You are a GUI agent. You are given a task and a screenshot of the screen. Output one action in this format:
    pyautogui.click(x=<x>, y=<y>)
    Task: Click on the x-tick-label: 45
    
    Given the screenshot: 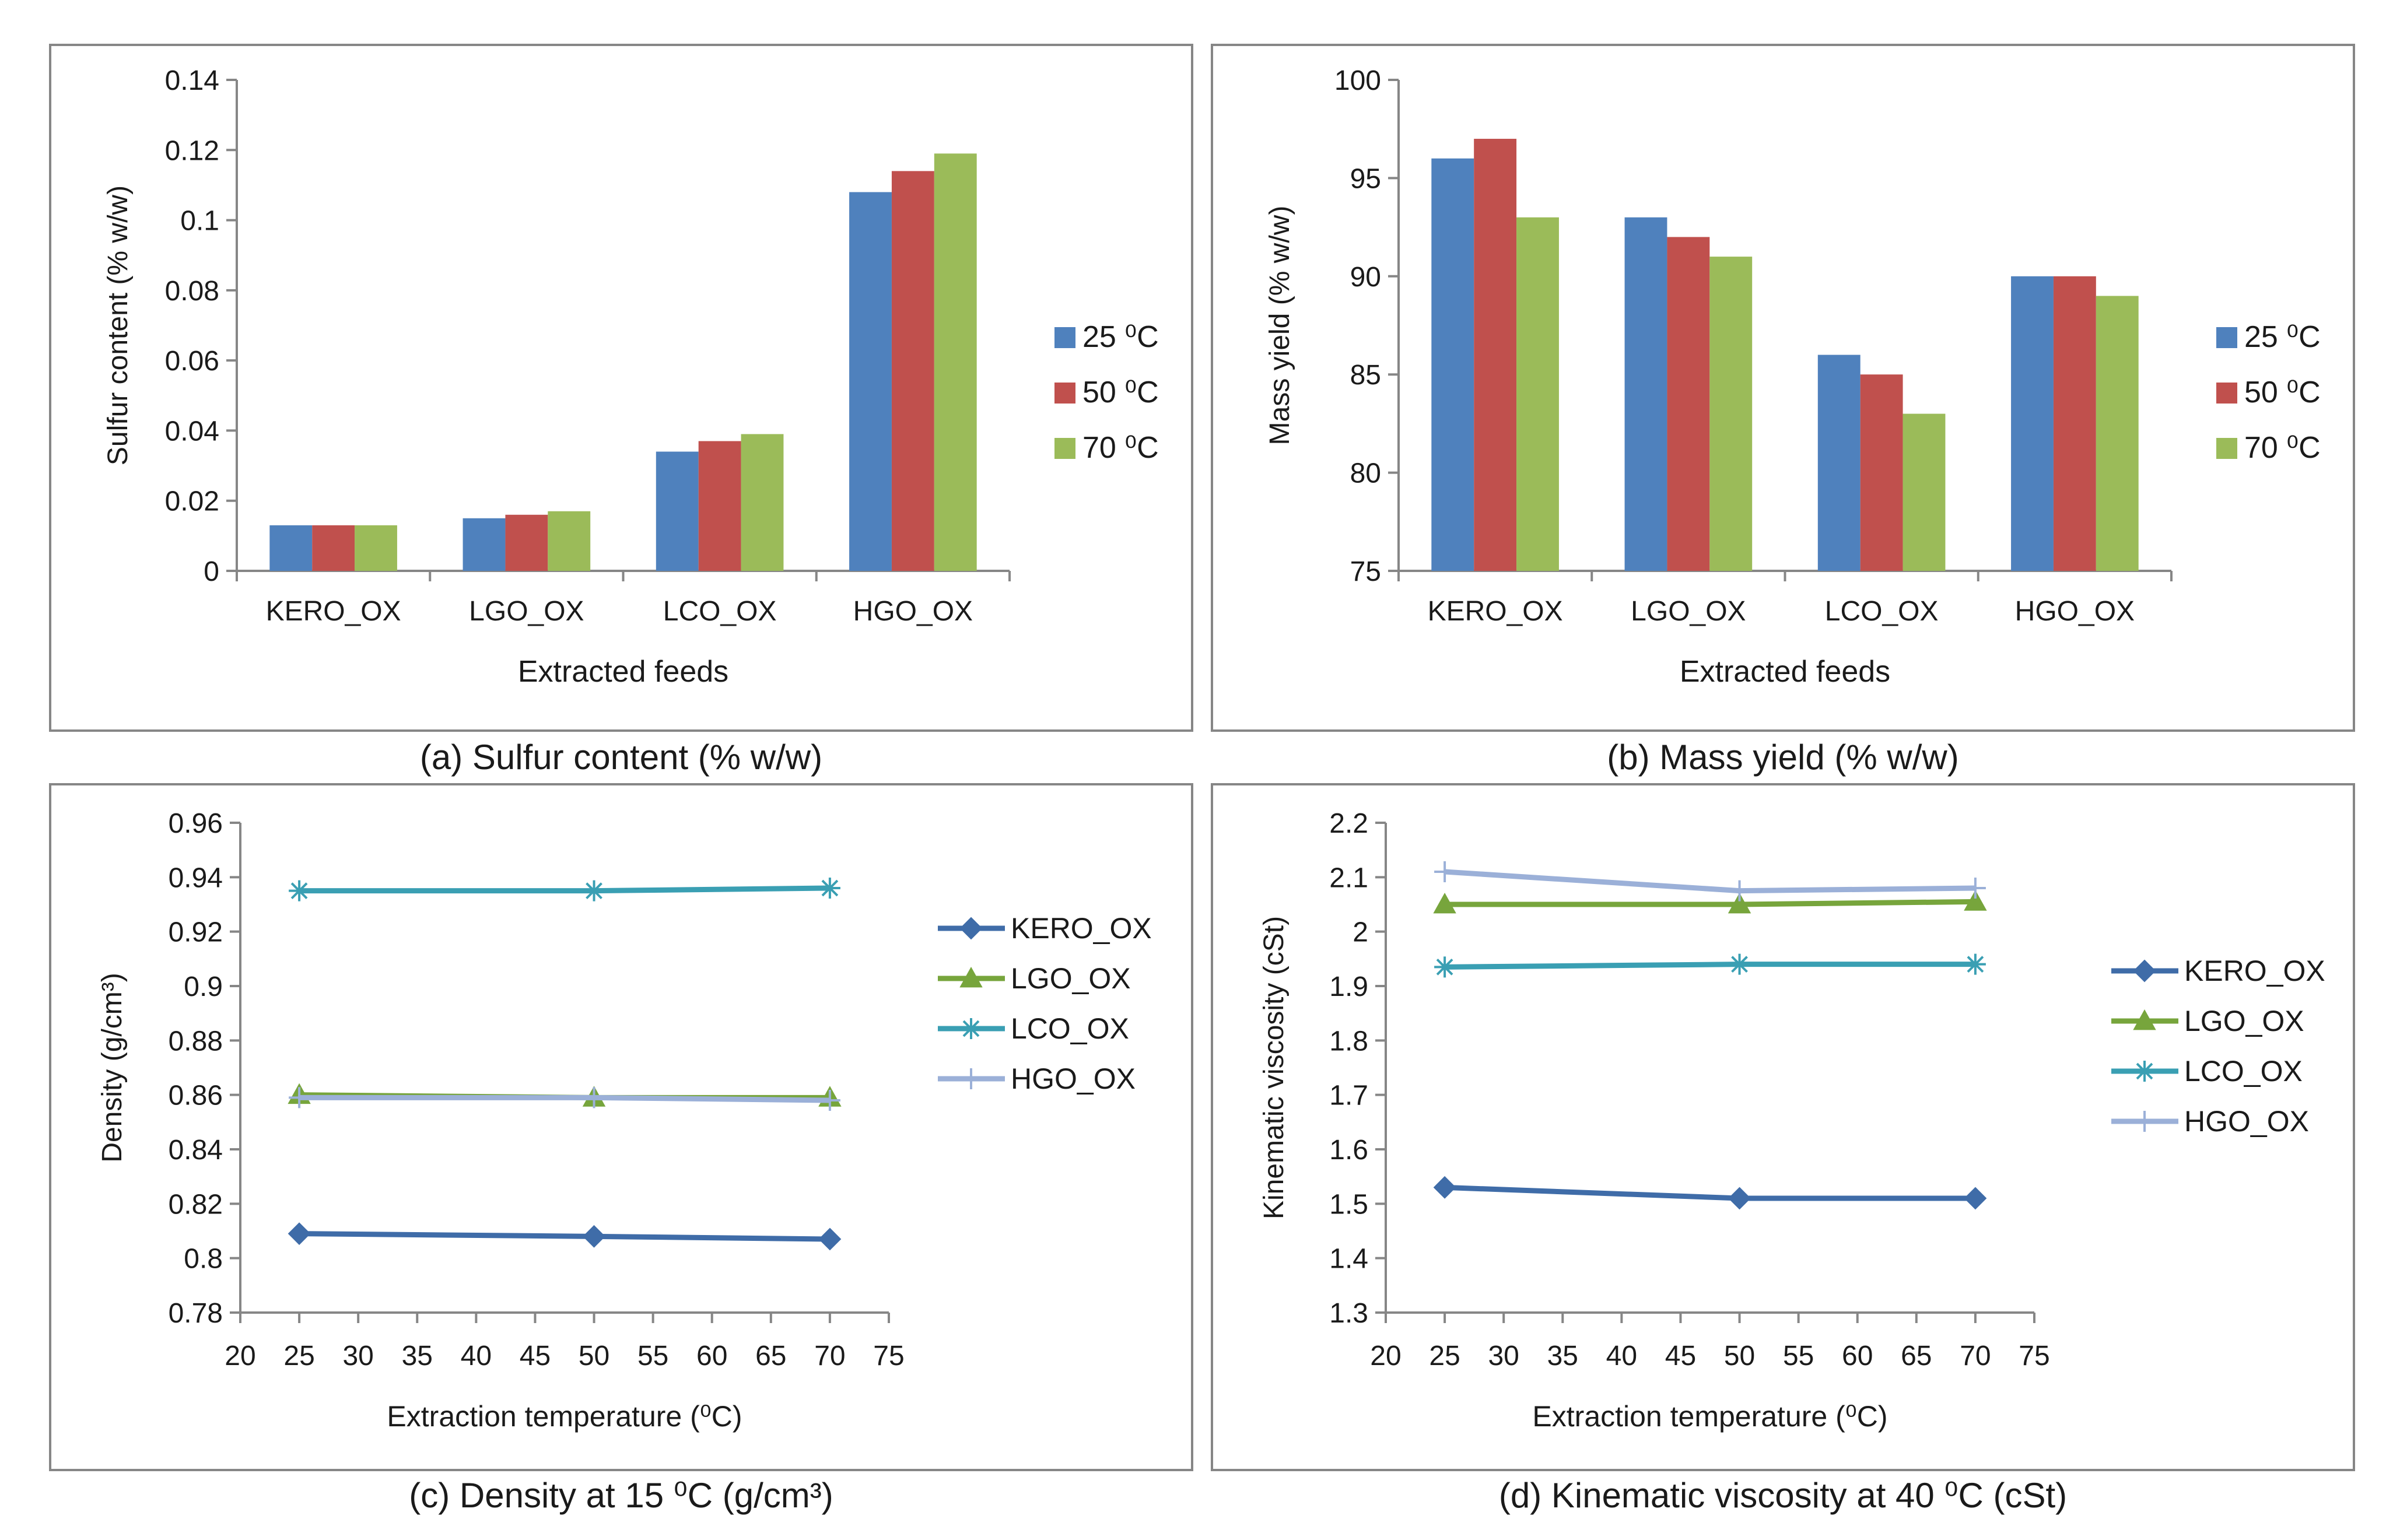 What is the action you would take?
    pyautogui.click(x=535, y=1356)
    